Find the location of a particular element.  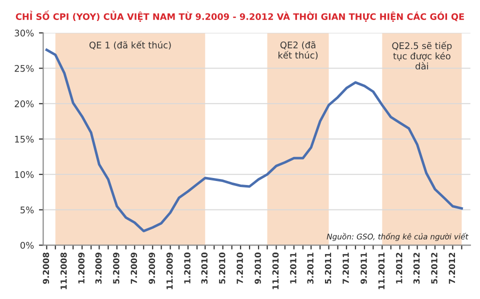

x-tick-label: 5.2011 is located at coordinates (328, 268).